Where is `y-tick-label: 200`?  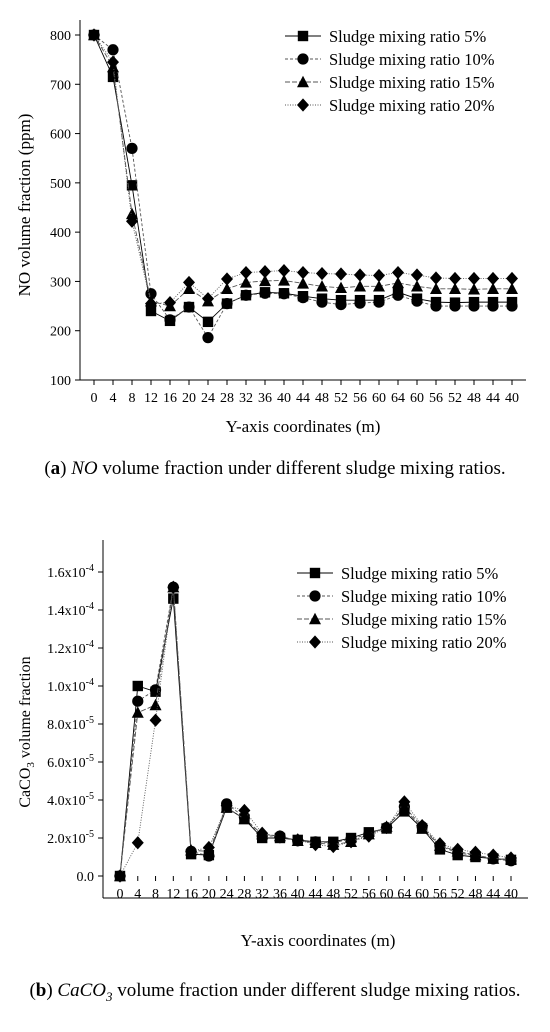
y-tick-label: 200 is located at coordinates (60, 332).